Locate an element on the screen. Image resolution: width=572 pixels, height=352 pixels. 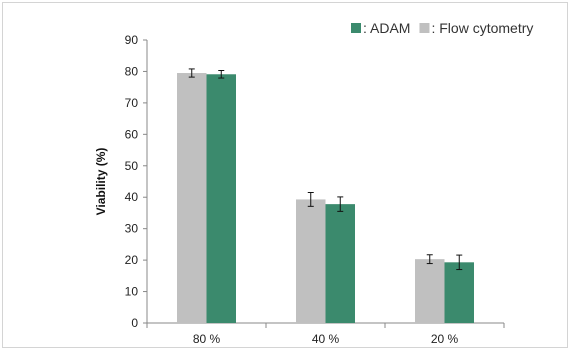
x-tick-label: 40 % is located at coordinates (326, 339).